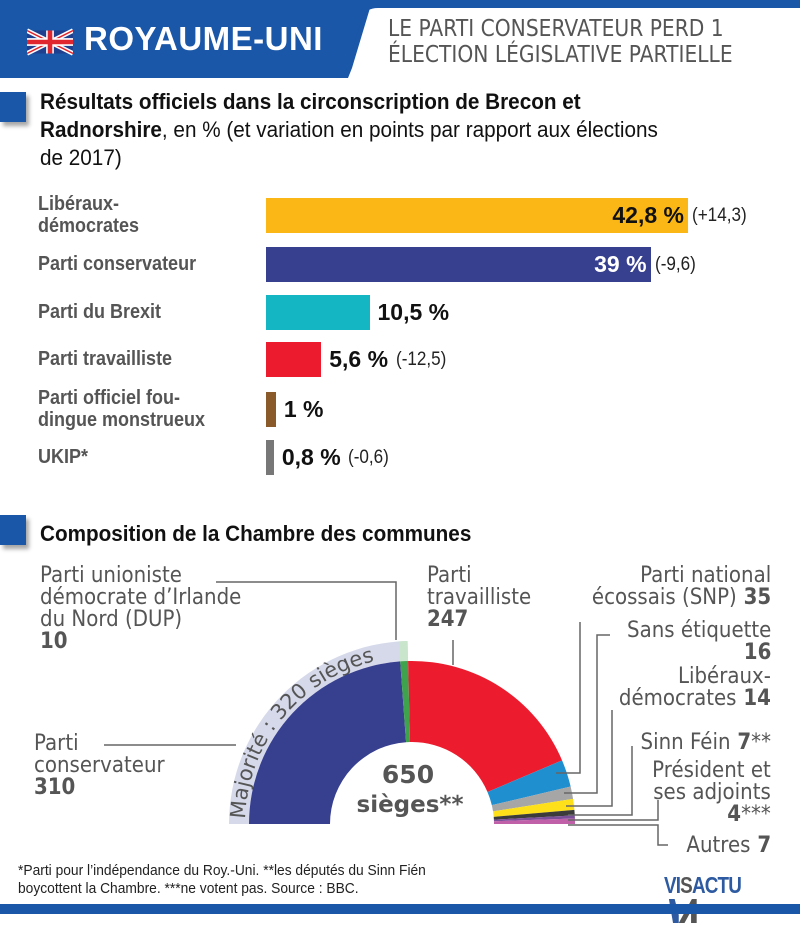  Describe the element at coordinates (400, 909) in the screenshot. I see `bottom-bar` at that location.